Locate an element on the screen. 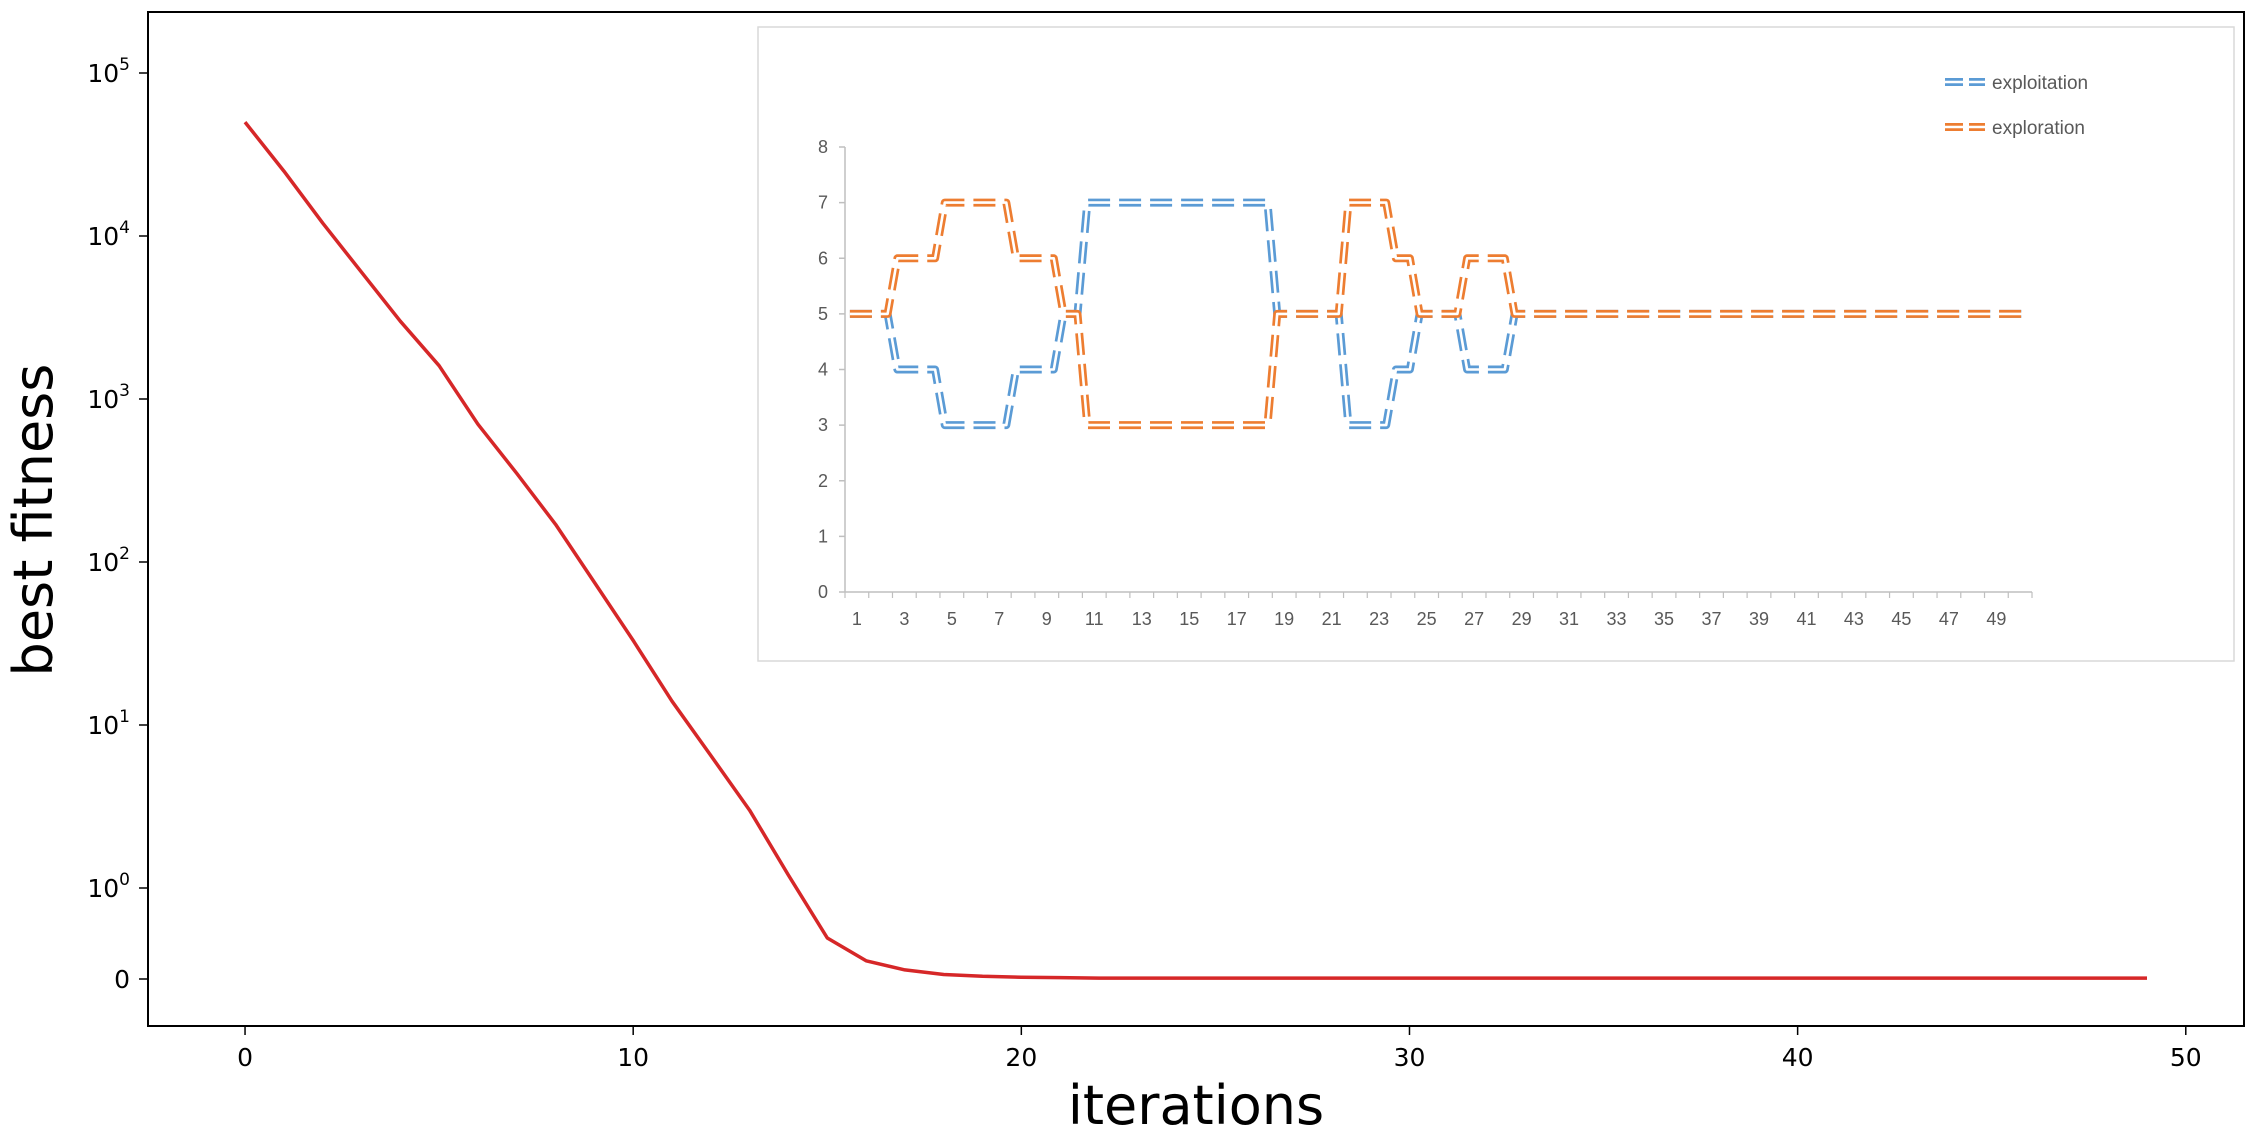 The width and height of the screenshot is (2257, 1134). inset-y-tick-label: 0 is located at coordinates (823, 592).